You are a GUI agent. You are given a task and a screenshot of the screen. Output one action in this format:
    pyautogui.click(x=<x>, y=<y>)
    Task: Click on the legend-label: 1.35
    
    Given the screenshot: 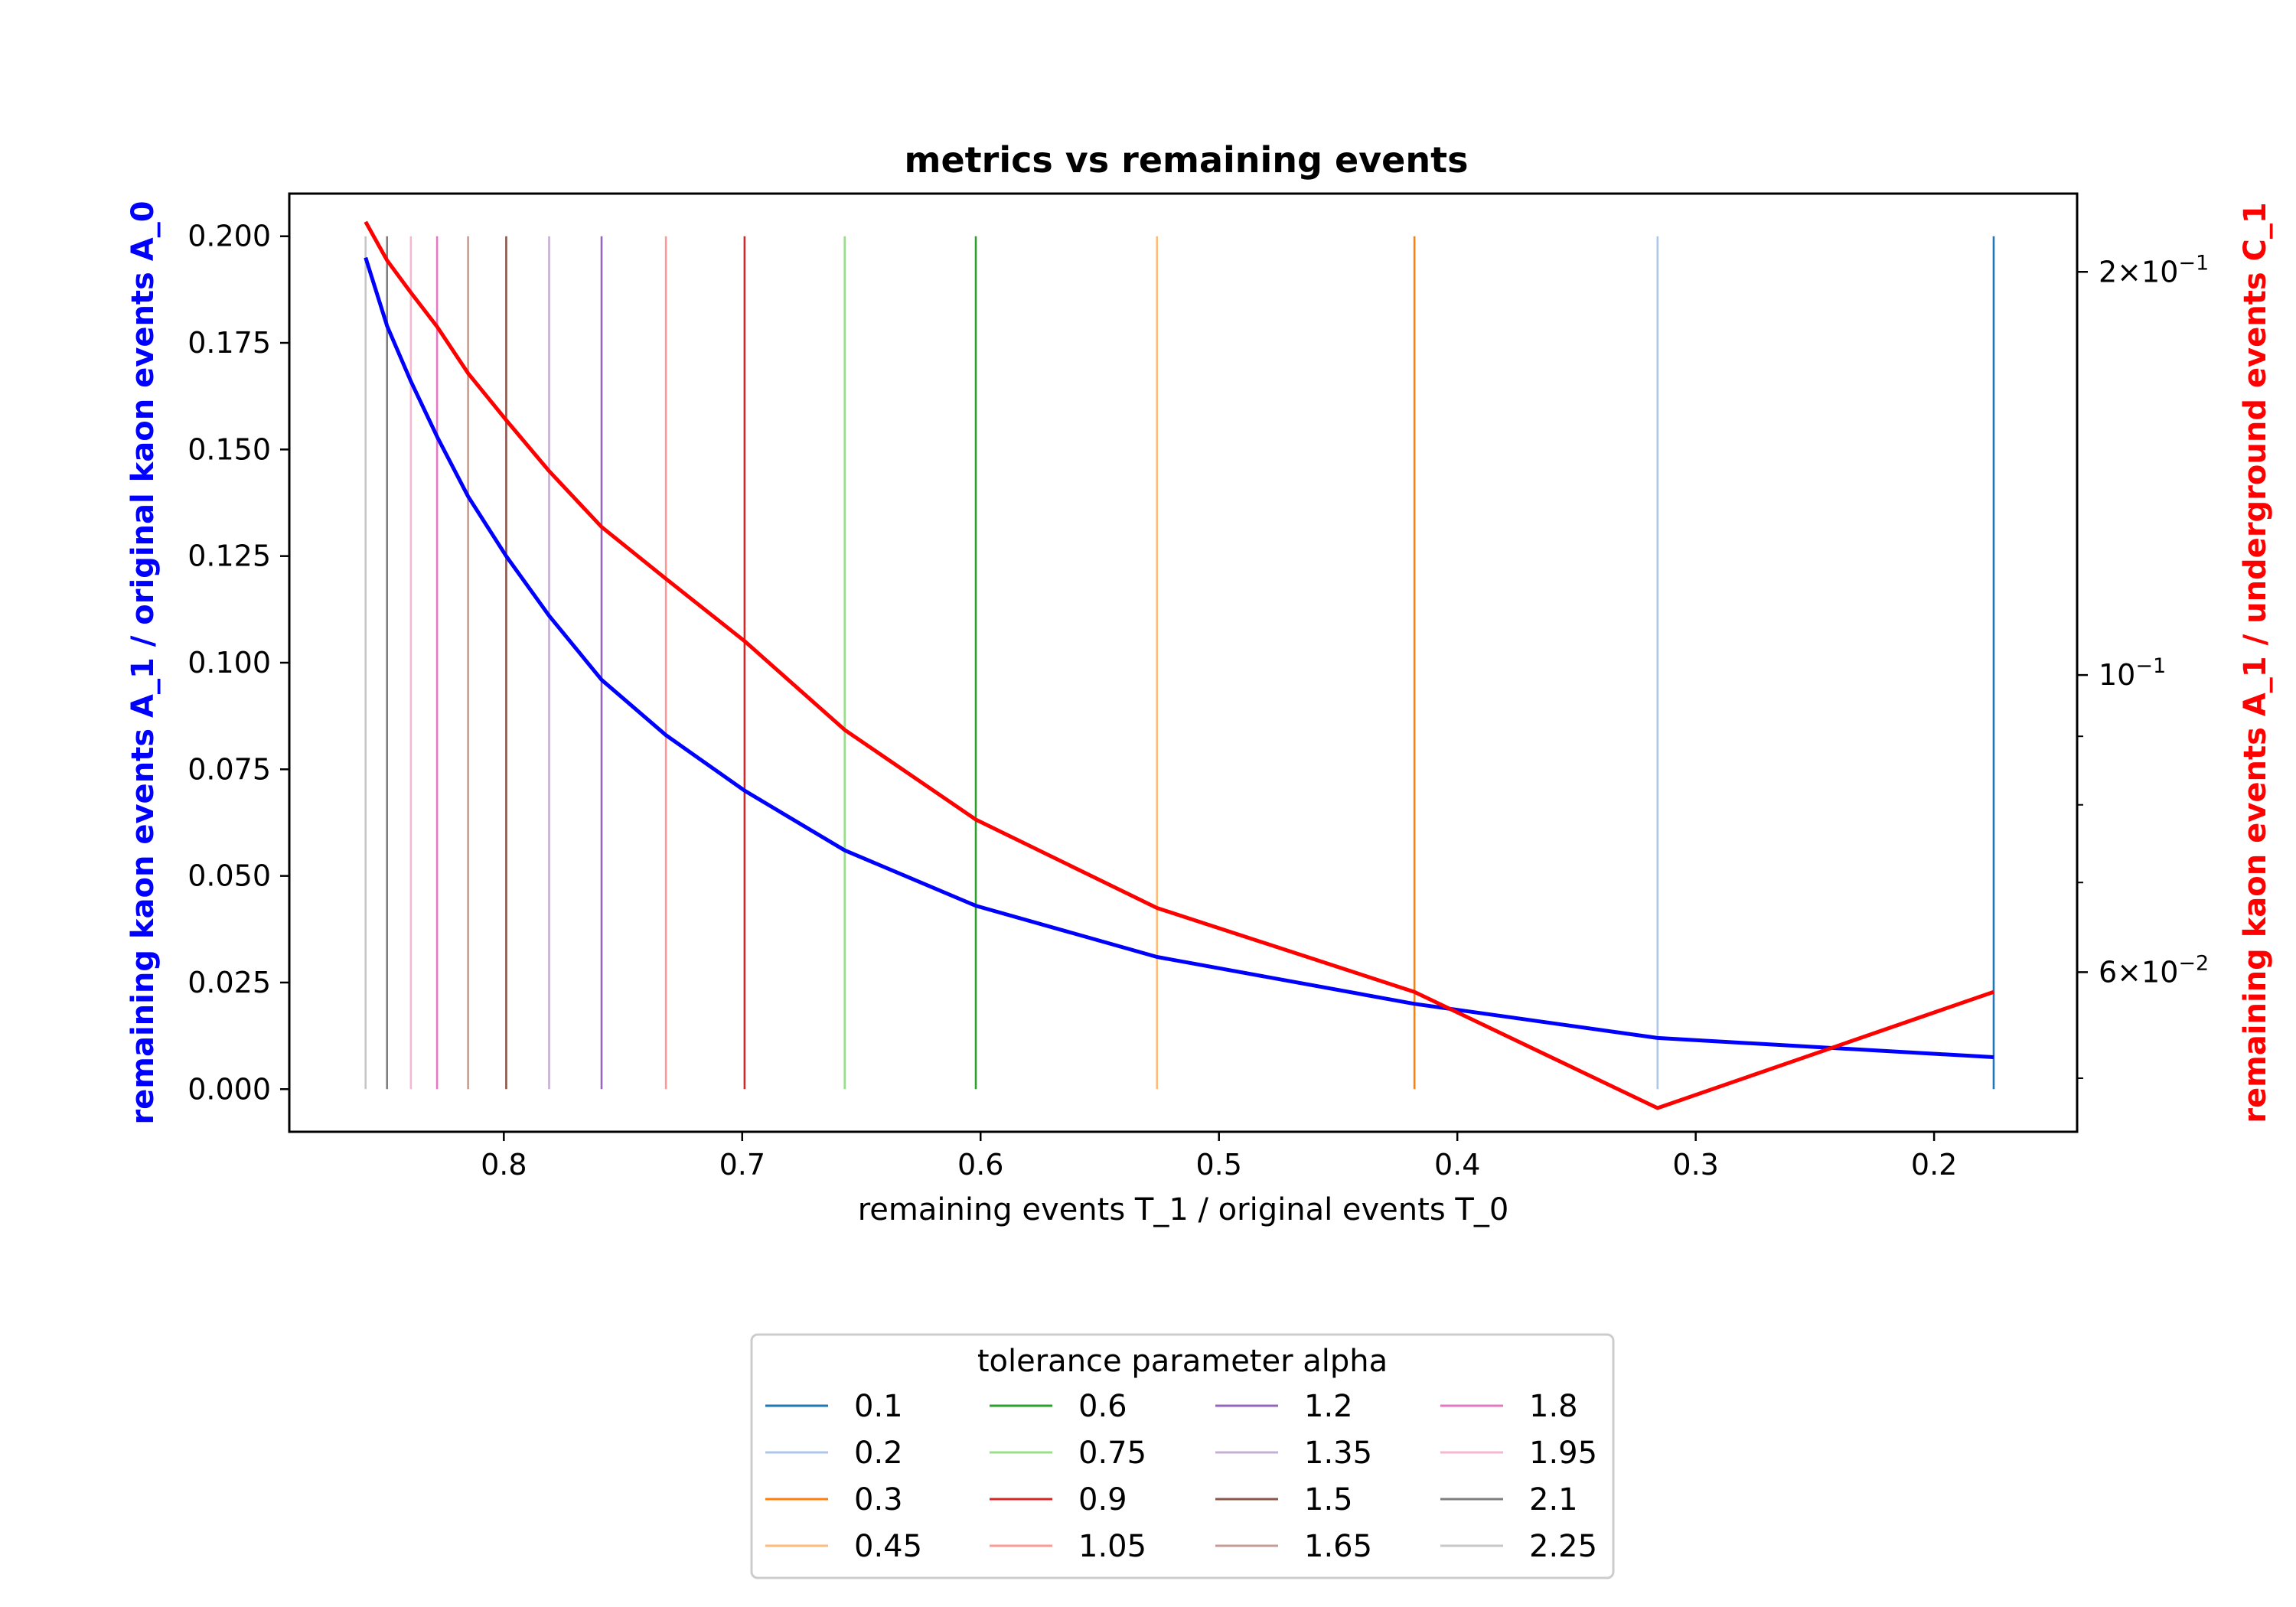 What is the action you would take?
    pyautogui.click(x=1338, y=1453)
    